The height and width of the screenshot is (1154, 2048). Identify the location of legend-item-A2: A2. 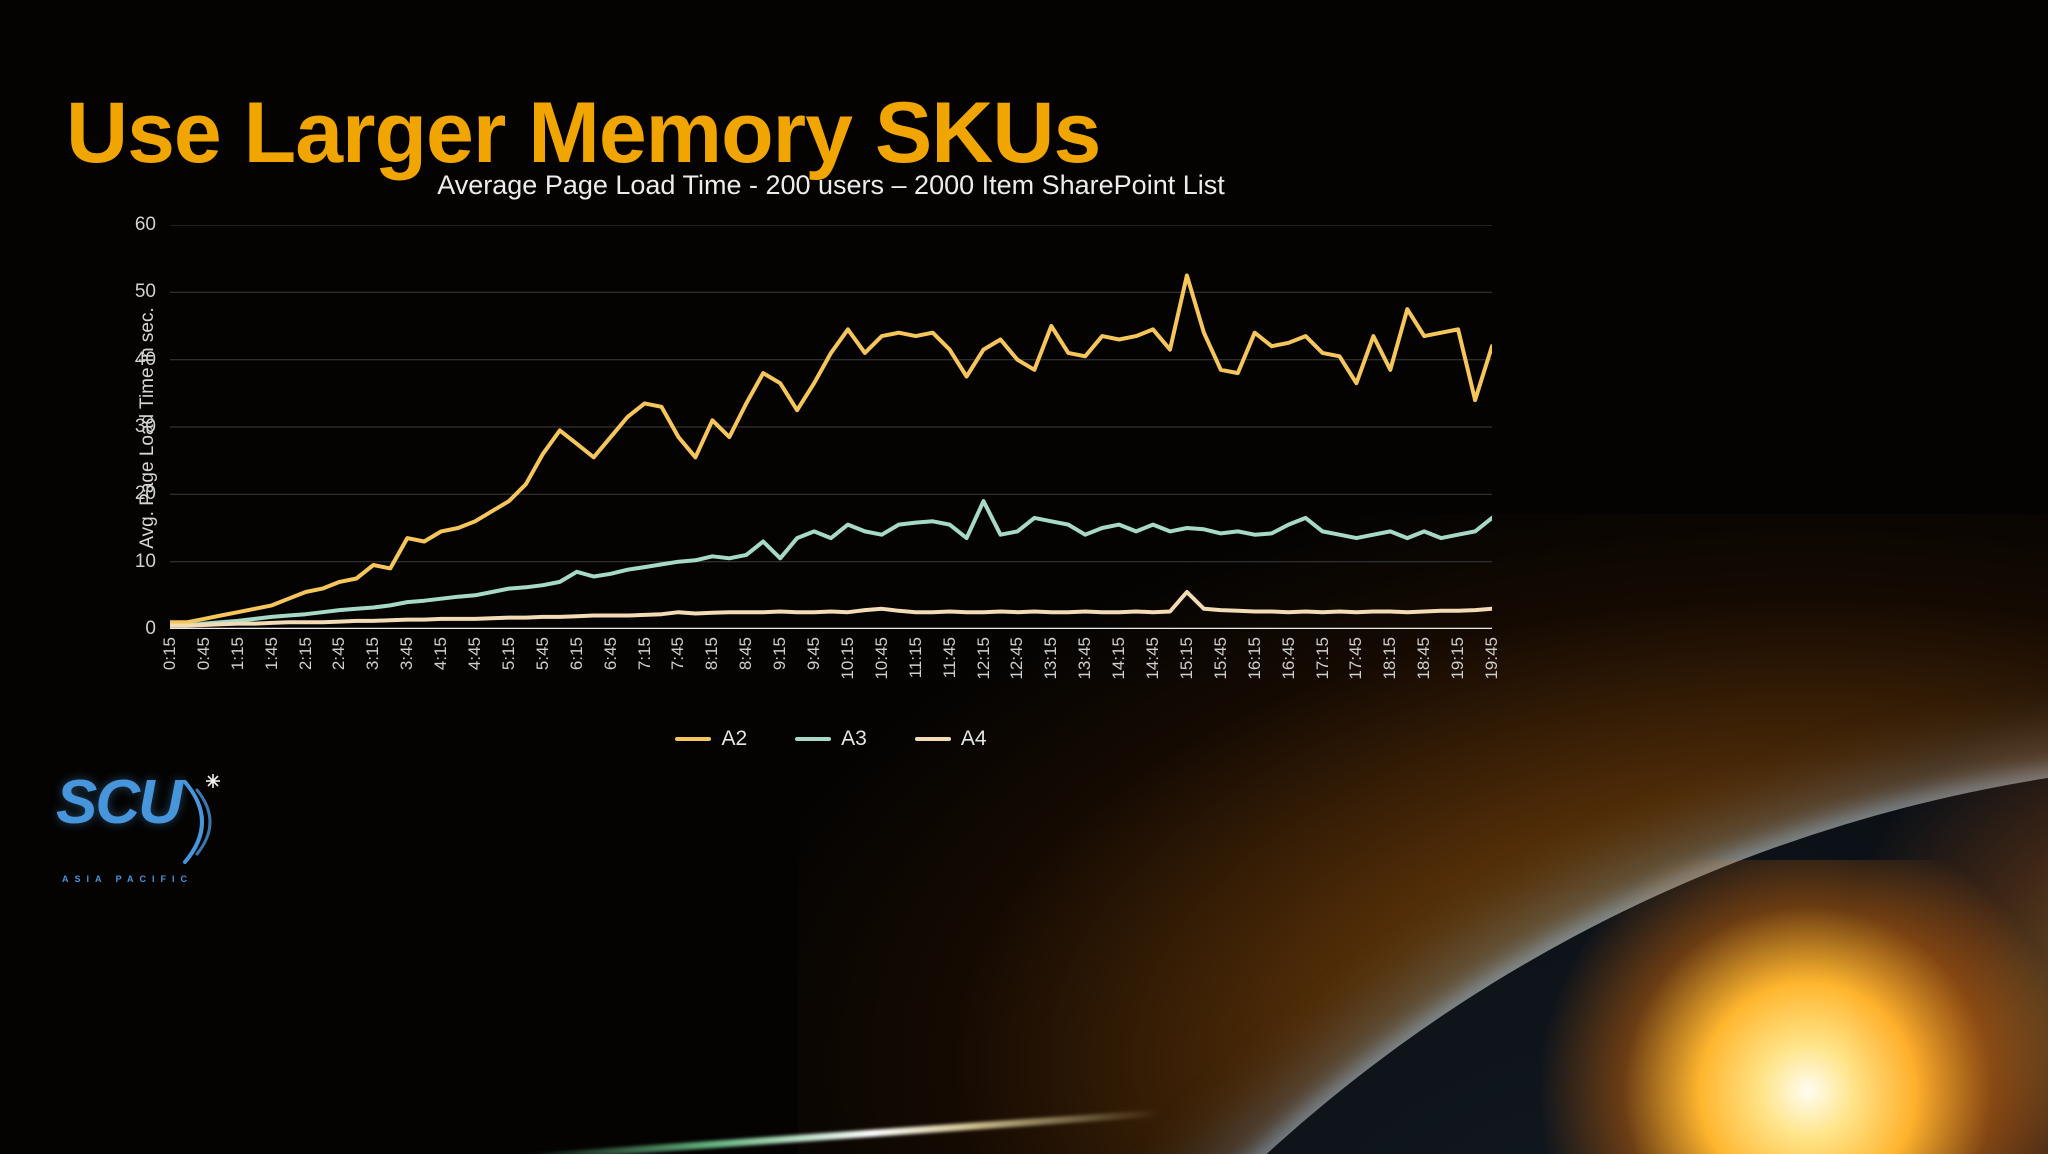
(711, 739).